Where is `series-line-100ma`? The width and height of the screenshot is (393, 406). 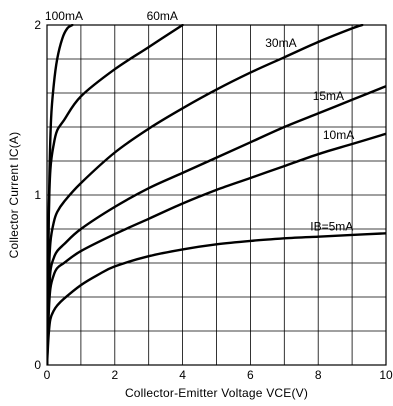
series-line-100ma is located at coordinates (60, 194).